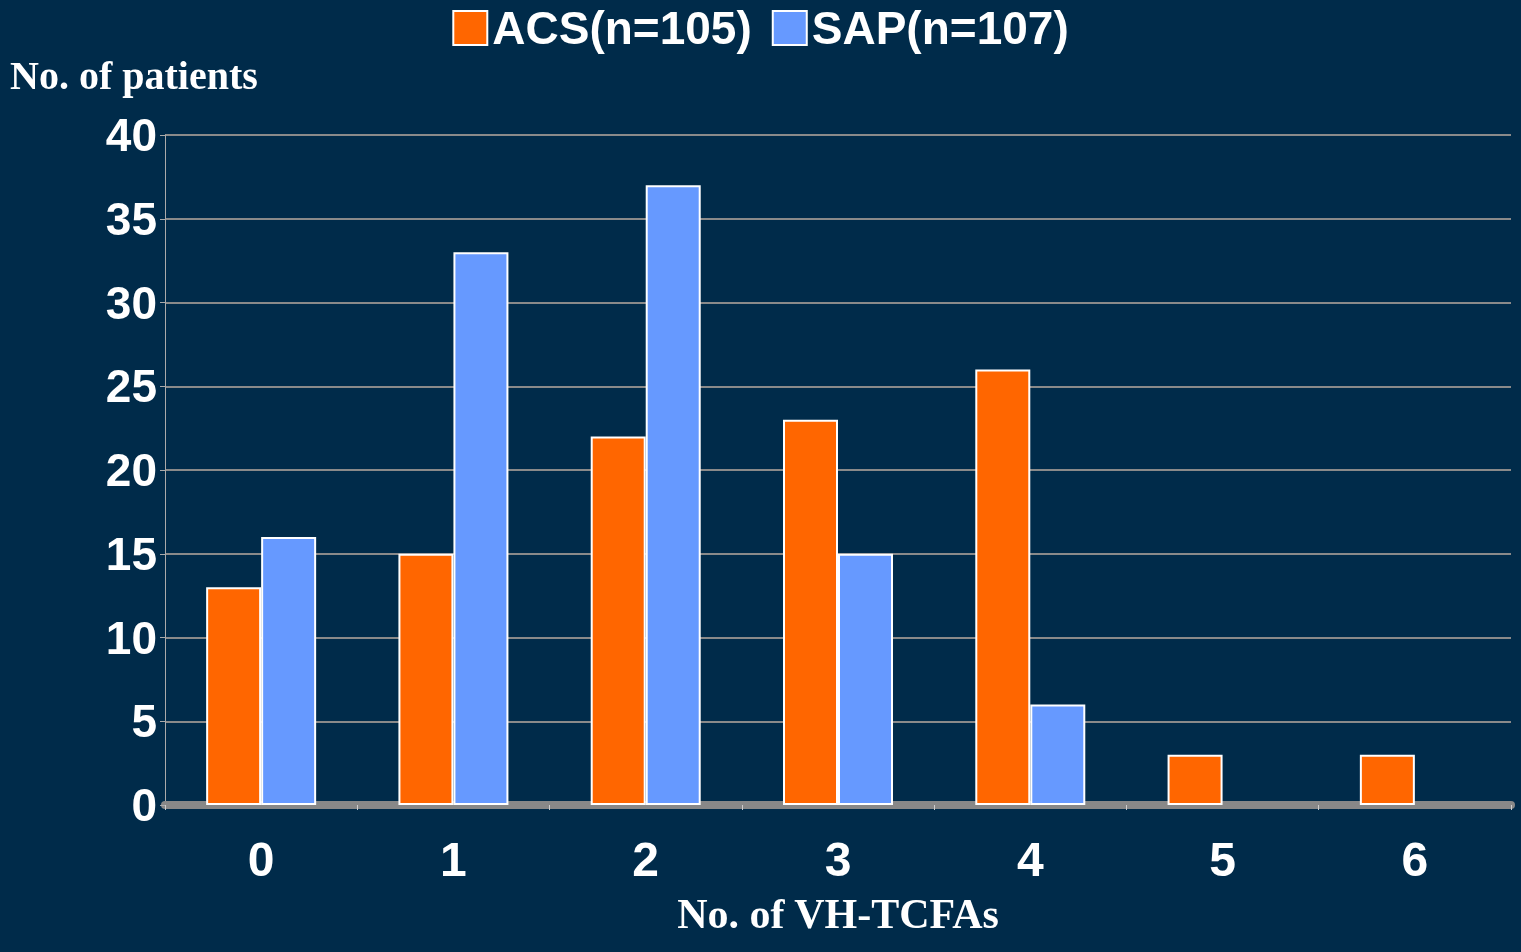 The width and height of the screenshot is (1521, 952). Describe the element at coordinates (453, 859) in the screenshot. I see `x-tick-label: 1` at that location.